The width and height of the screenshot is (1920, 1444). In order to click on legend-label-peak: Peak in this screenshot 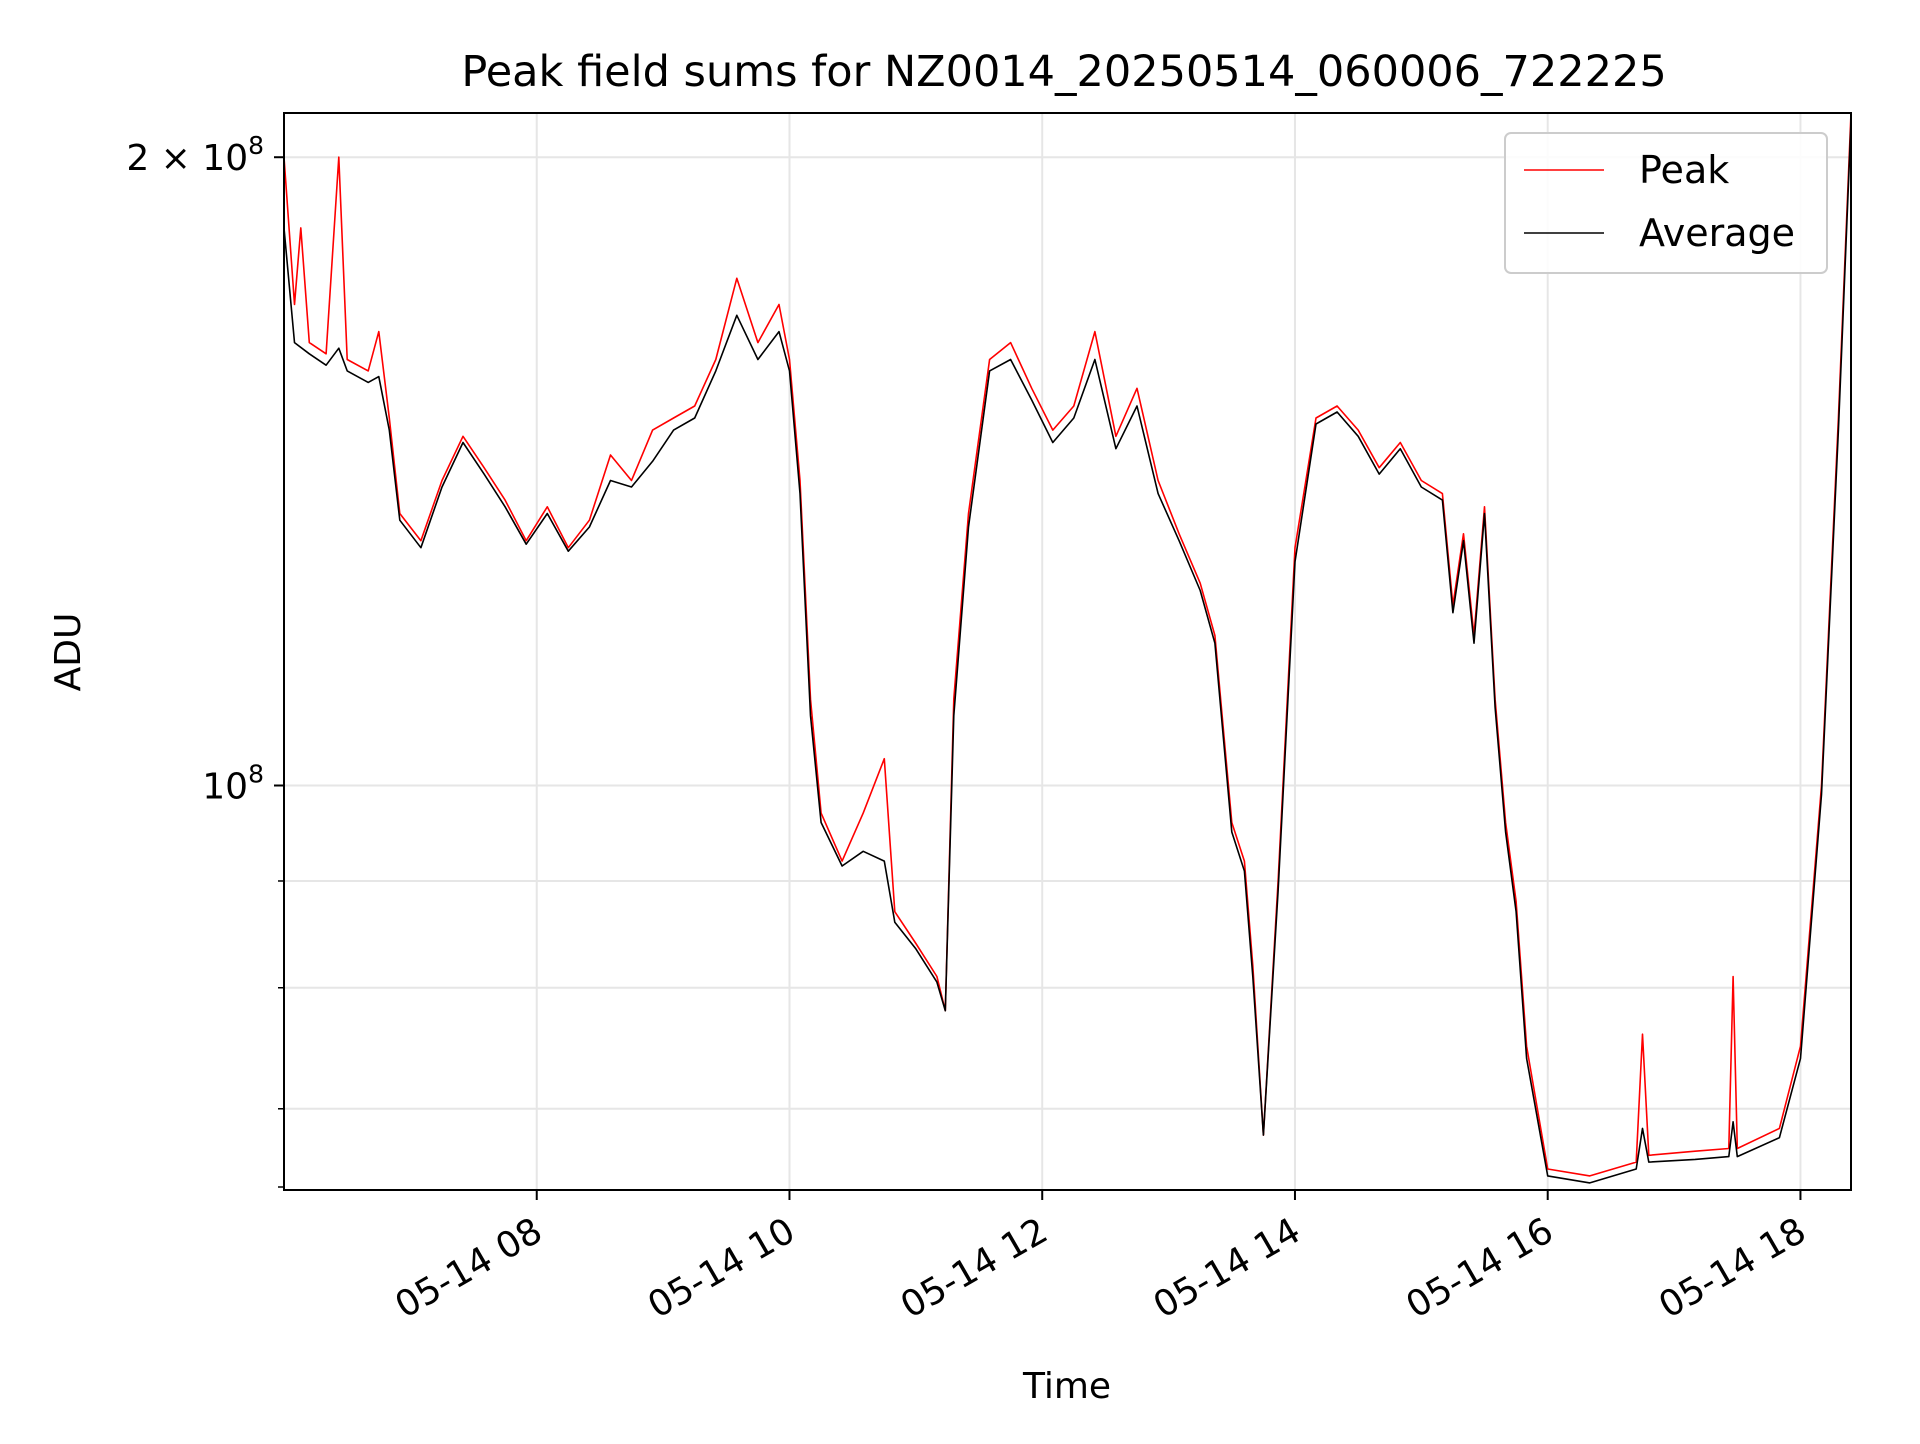, I will do `click(1684, 170)`.